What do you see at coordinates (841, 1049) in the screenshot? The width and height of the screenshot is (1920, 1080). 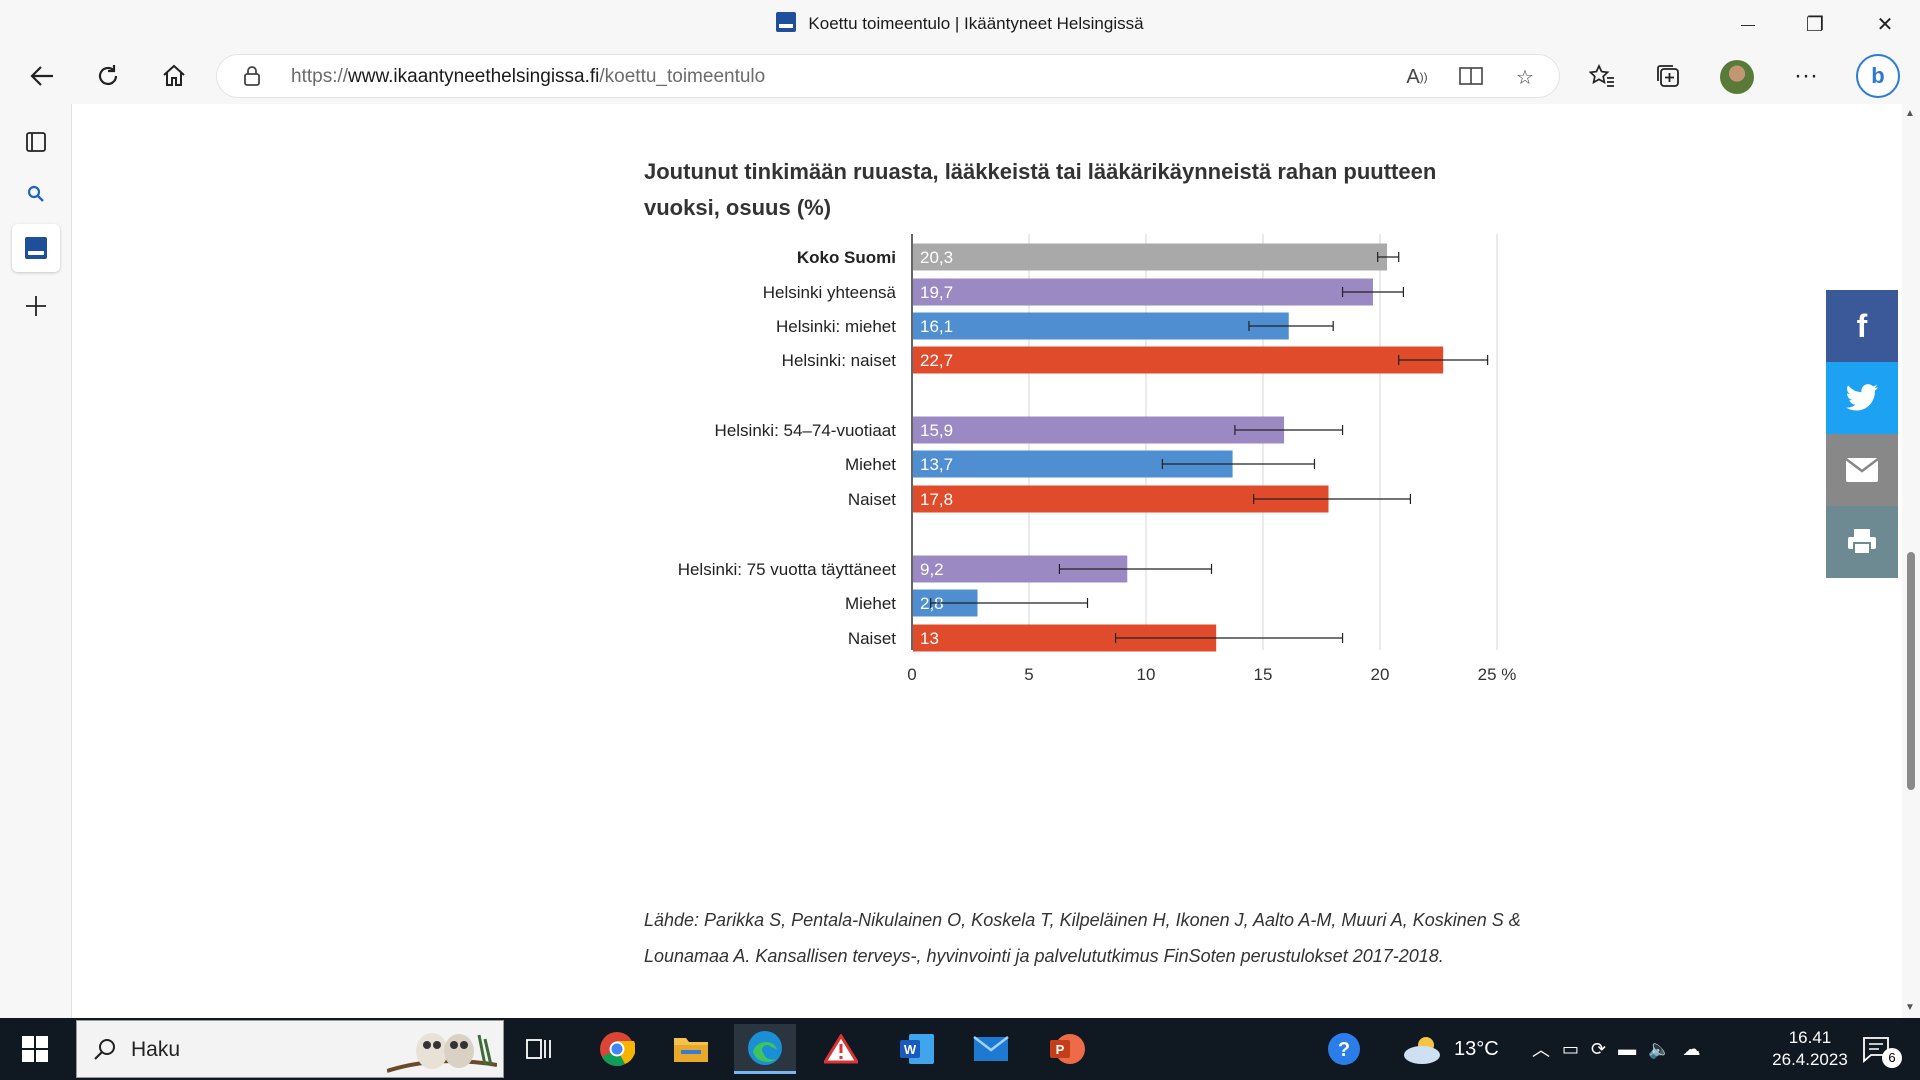 I see `app-warning-icon` at bounding box center [841, 1049].